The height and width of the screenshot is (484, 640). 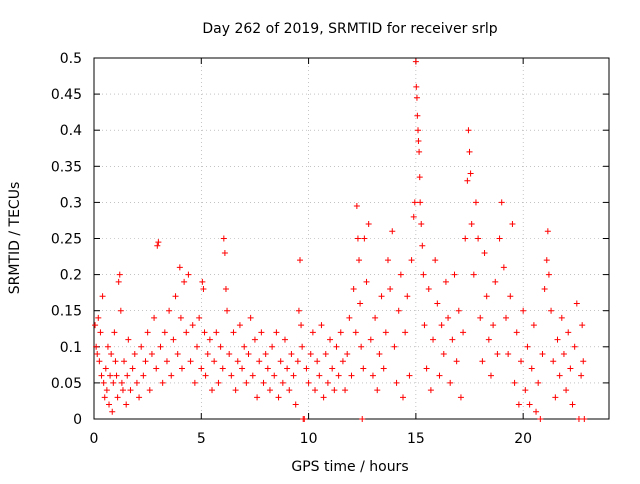 I want to click on y-tick-label: 0.2, so click(x=71, y=276).